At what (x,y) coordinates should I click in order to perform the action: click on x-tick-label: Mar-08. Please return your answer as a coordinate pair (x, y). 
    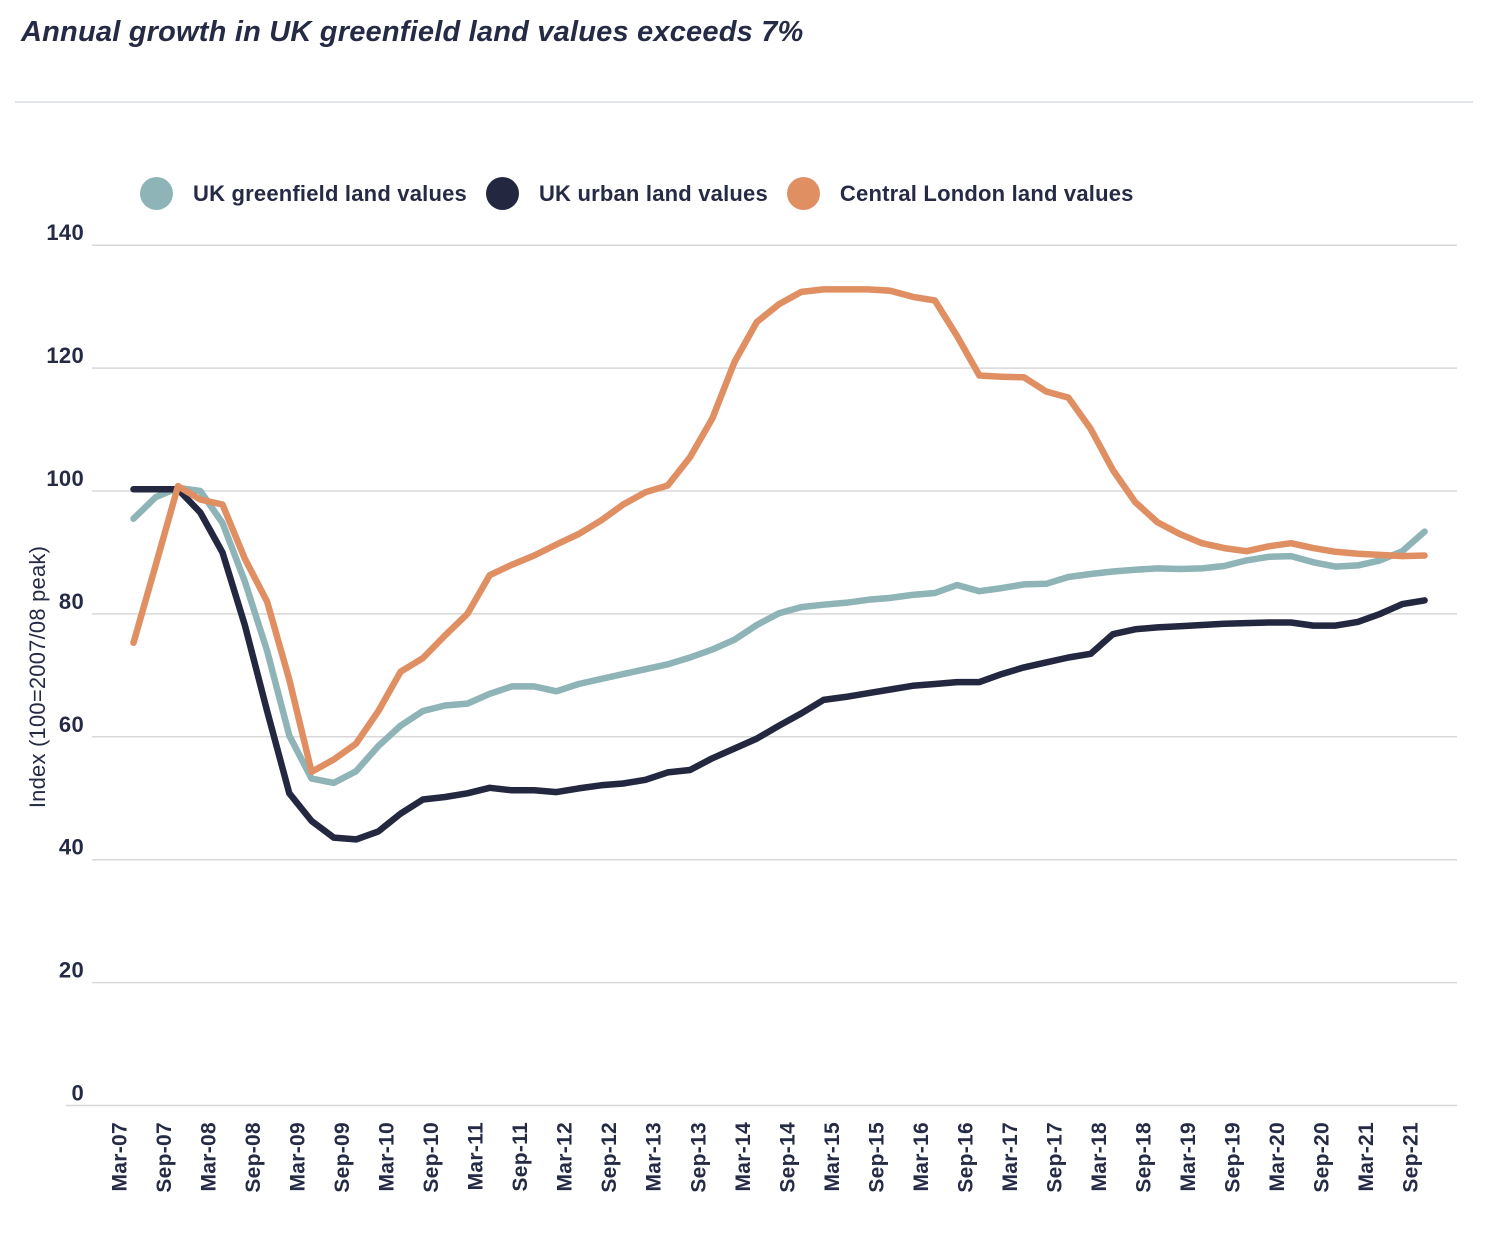
    Looking at the image, I should click on (209, 1157).